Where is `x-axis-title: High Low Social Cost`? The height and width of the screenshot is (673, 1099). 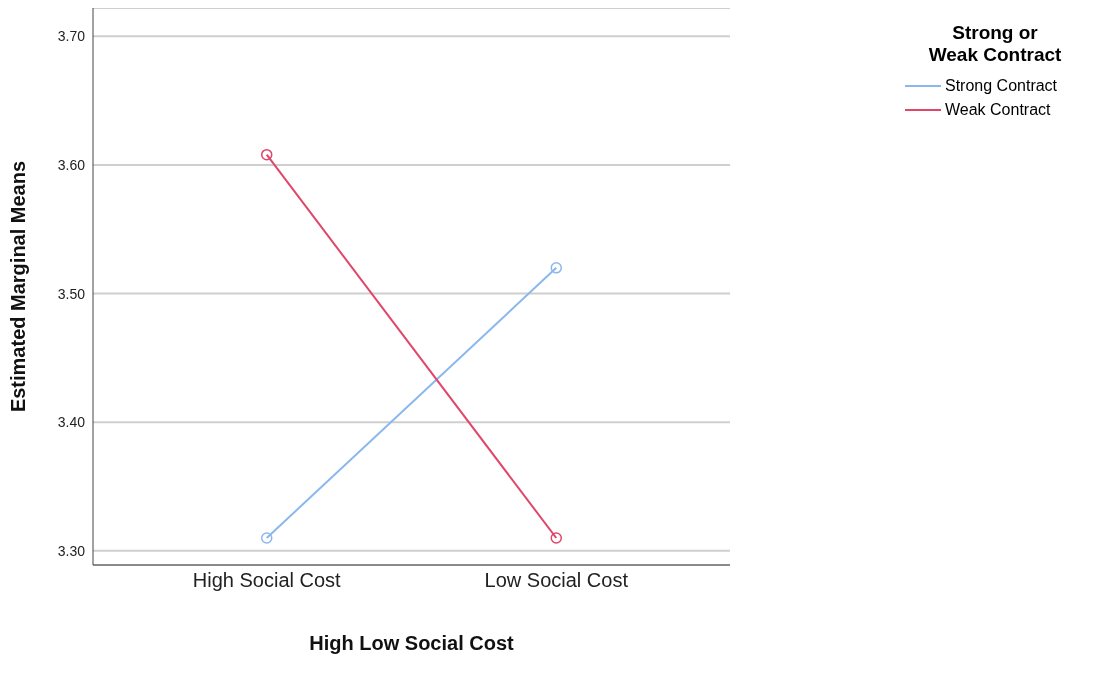
x-axis-title: High Low Social Cost is located at coordinates (412, 643).